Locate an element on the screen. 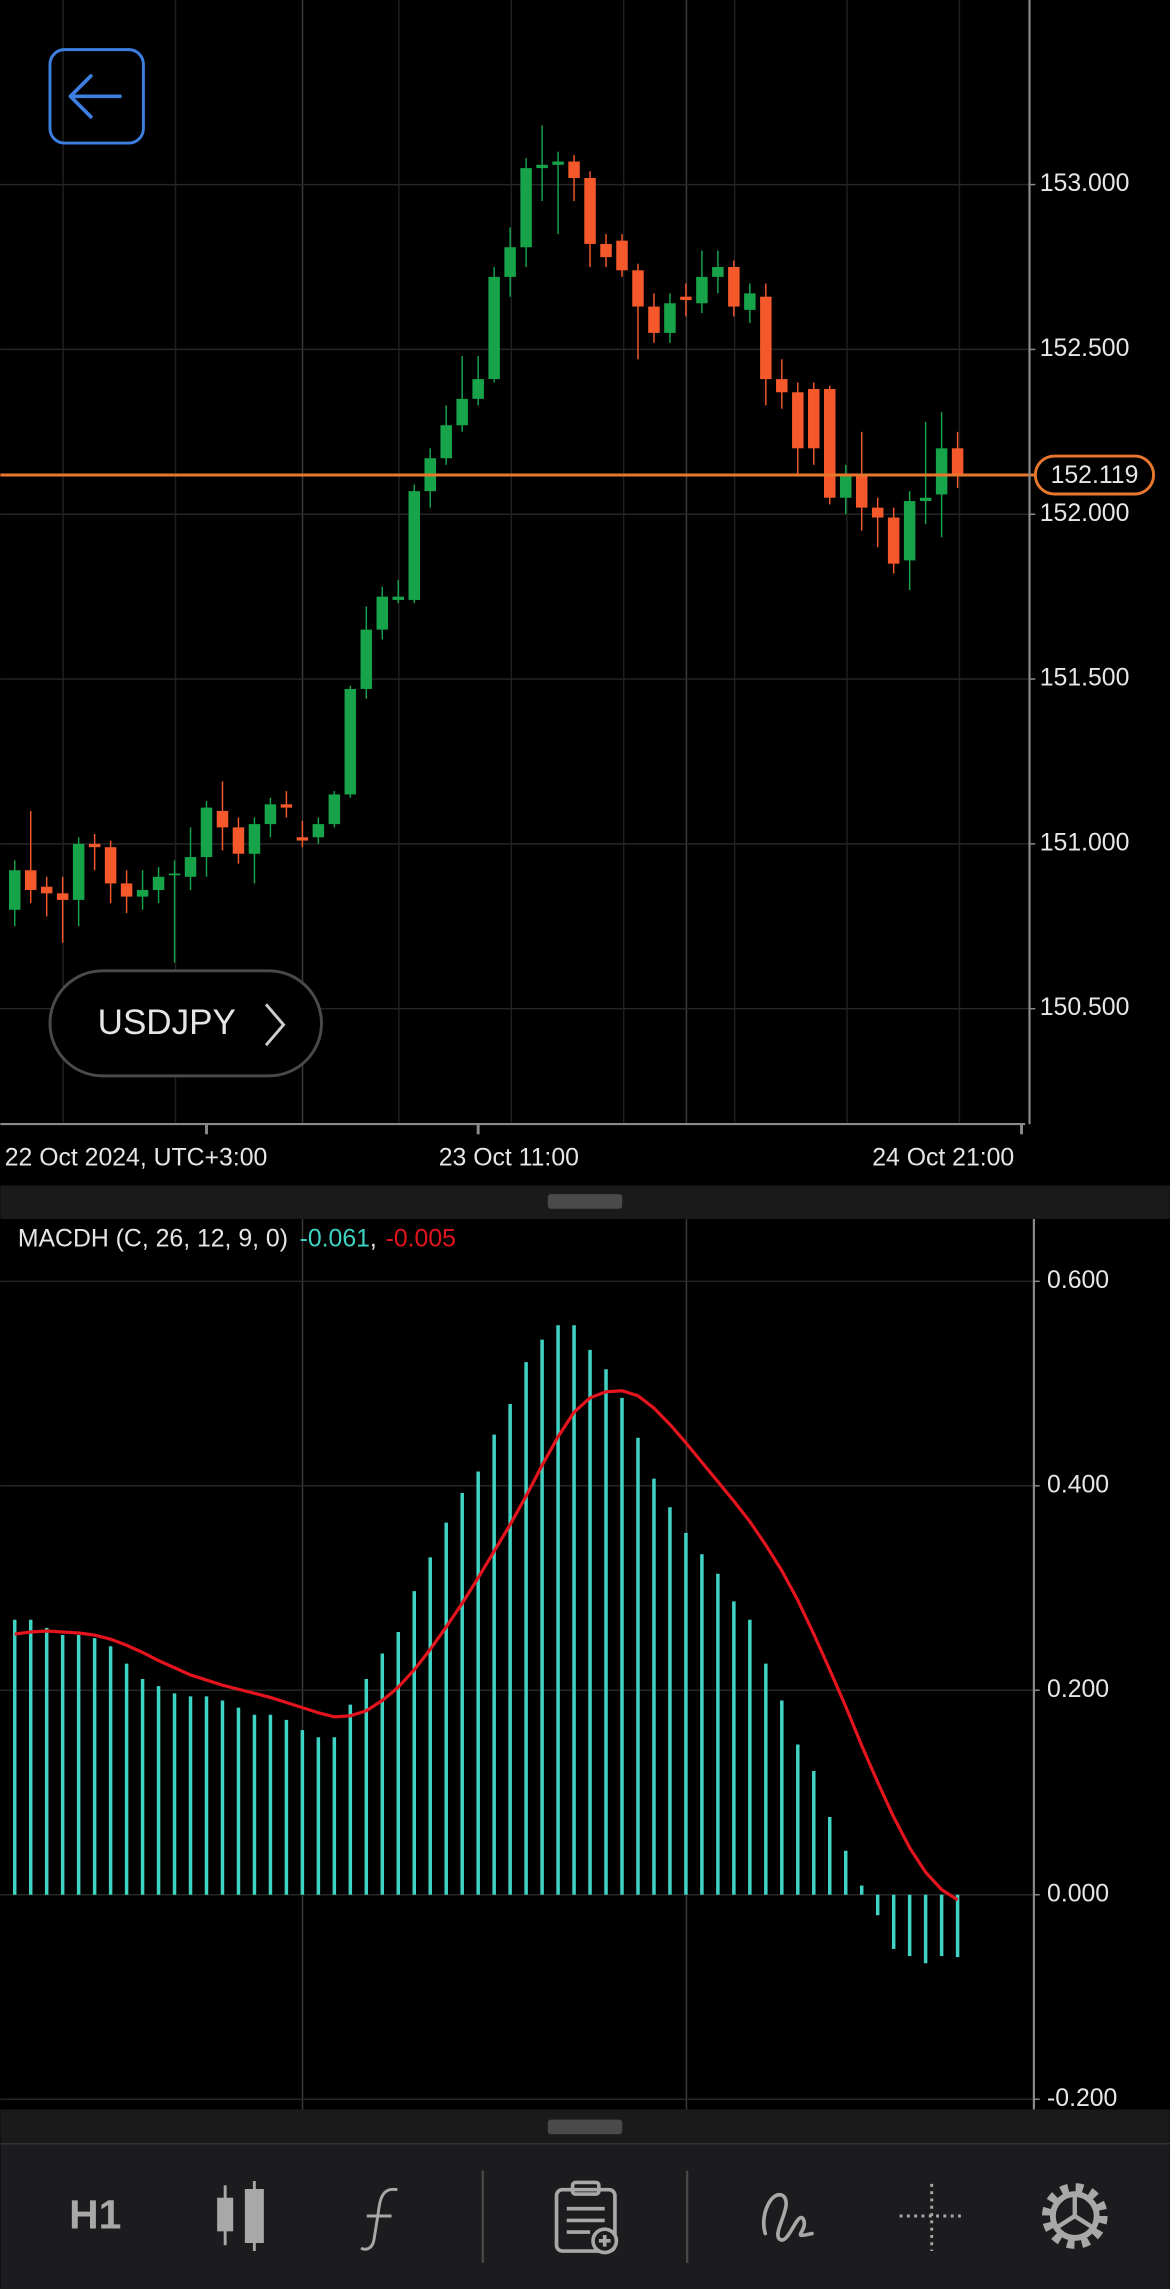 The width and height of the screenshot is (1170, 2289). y-tick-label: 0.400 is located at coordinates (1078, 1484).